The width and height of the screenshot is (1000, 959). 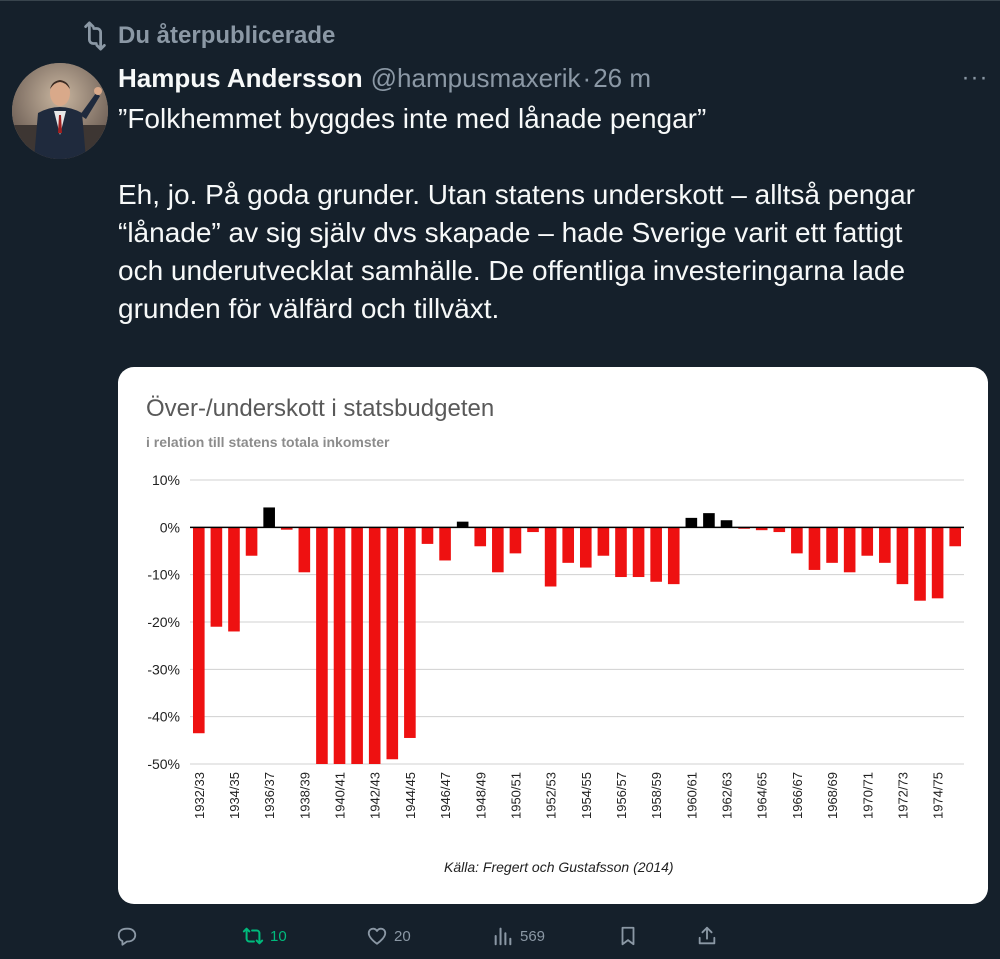 I want to click on like-button: 20, so click(x=388, y=936).